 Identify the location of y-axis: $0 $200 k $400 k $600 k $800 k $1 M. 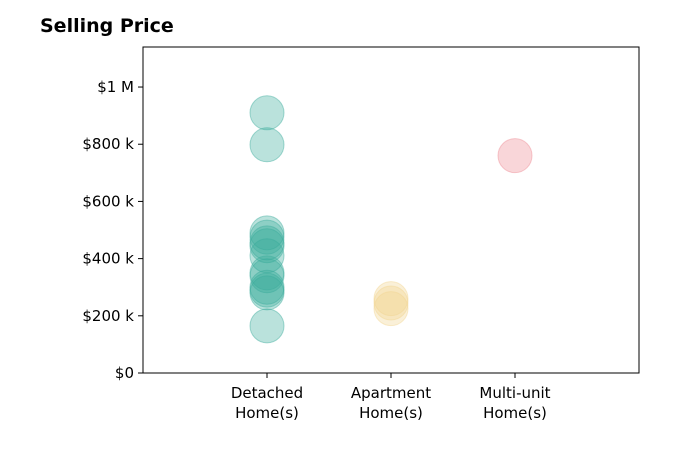
(112, 230).